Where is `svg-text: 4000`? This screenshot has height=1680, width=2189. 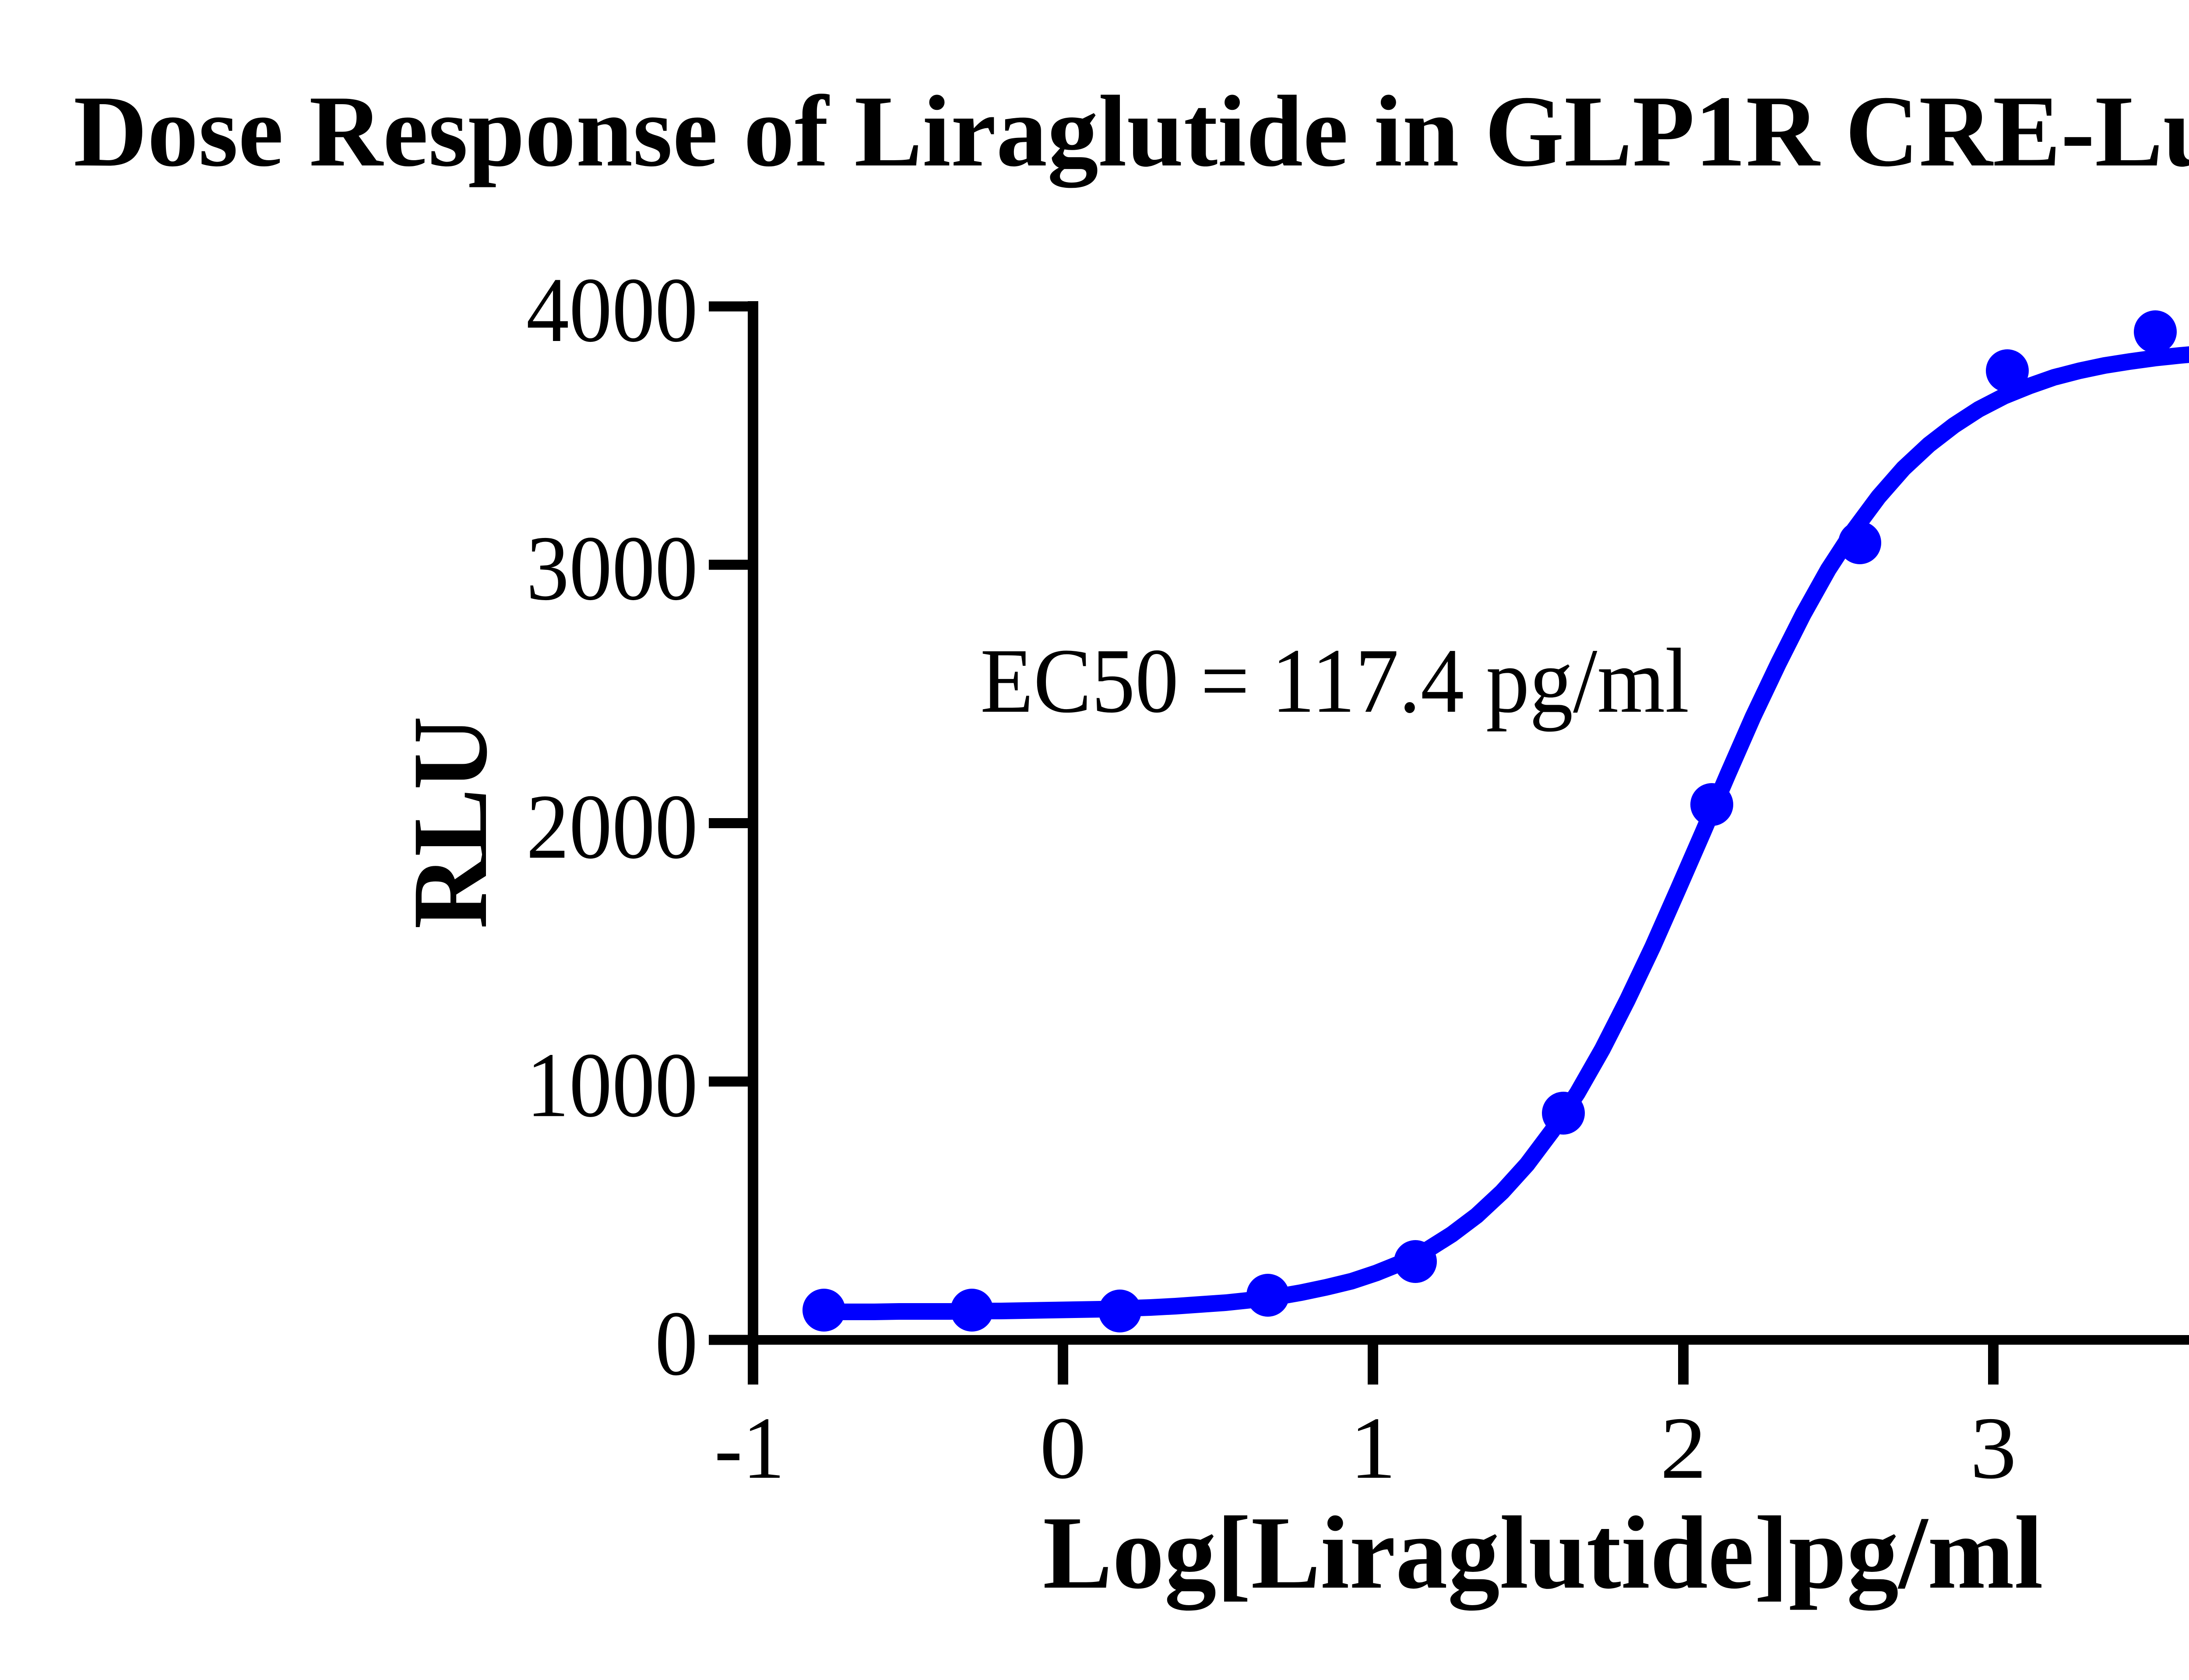 svg-text: 4000 is located at coordinates (612, 310).